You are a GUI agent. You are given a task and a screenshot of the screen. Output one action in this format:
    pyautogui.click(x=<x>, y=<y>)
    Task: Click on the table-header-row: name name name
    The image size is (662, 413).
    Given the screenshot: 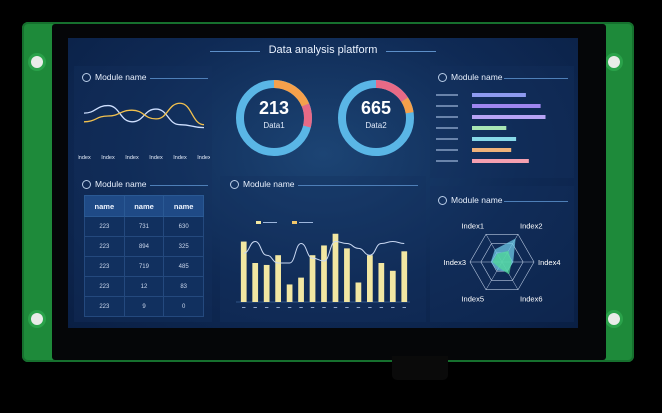 What is the action you would take?
    pyautogui.click(x=144, y=206)
    